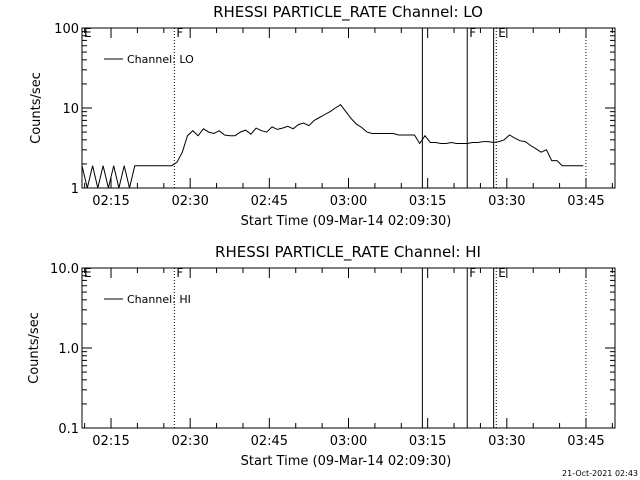 The width and height of the screenshot is (640, 480). Describe the element at coordinates (269, 201) in the screenshot. I see `lo-x-tick-label: 02:45` at that location.